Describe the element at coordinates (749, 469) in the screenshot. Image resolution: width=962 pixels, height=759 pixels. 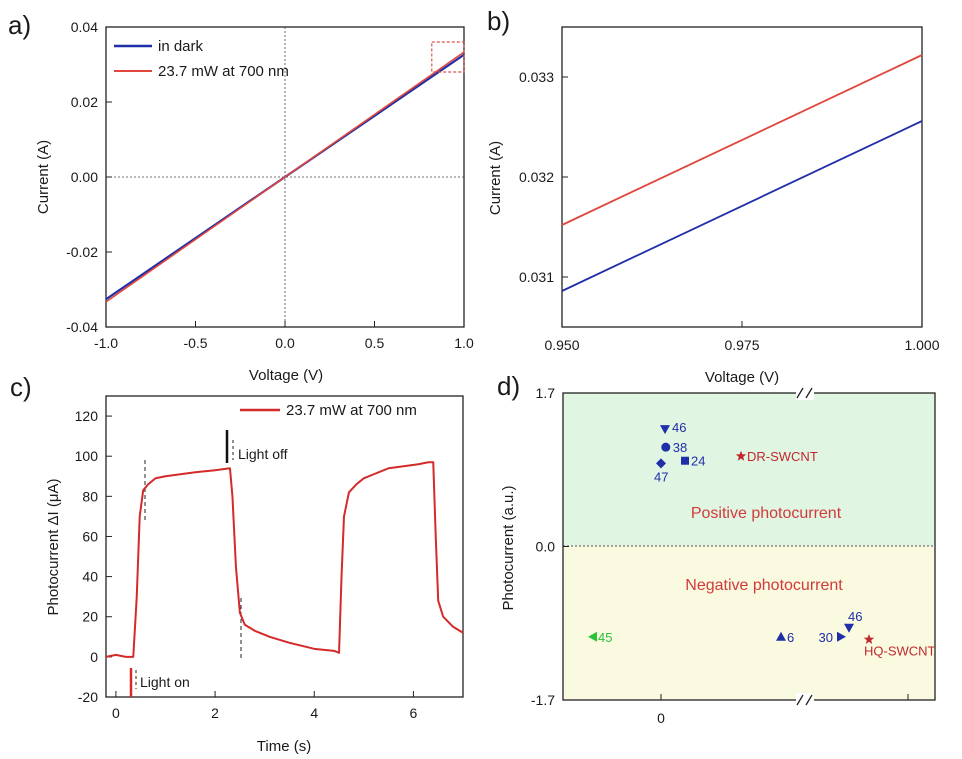
I see `positive-region` at that location.